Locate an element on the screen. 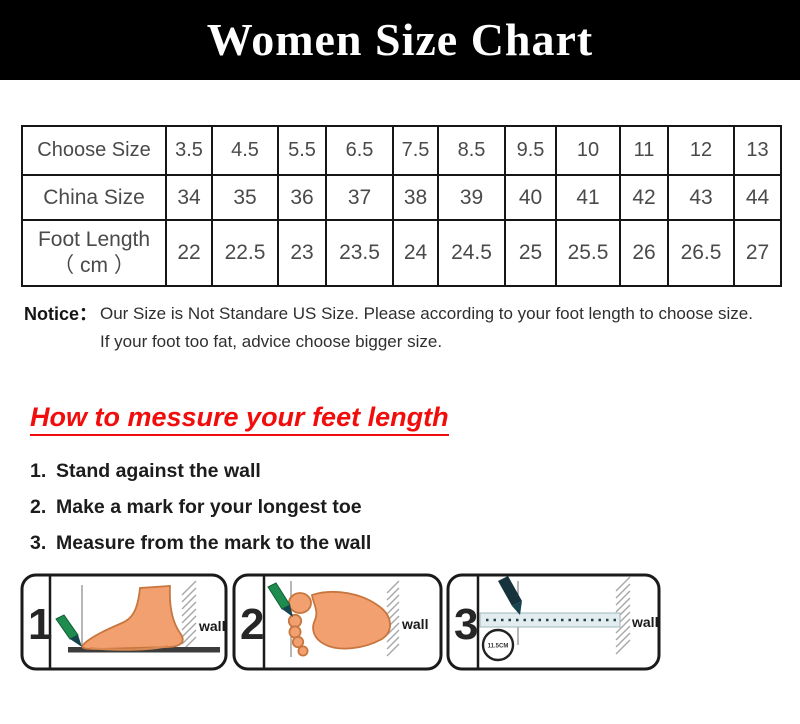 The width and height of the screenshot is (800, 724). step-number: 3. is located at coordinates (38, 543).